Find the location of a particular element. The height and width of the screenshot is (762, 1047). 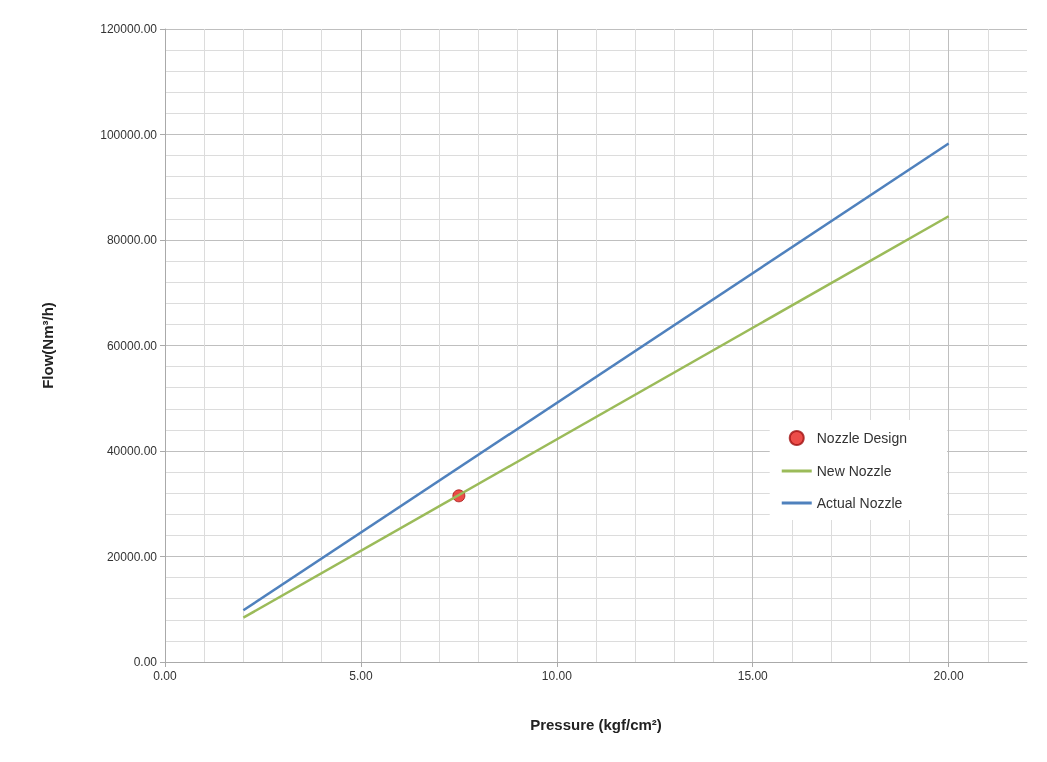

x-tick-label: 10.00 is located at coordinates (557, 676).